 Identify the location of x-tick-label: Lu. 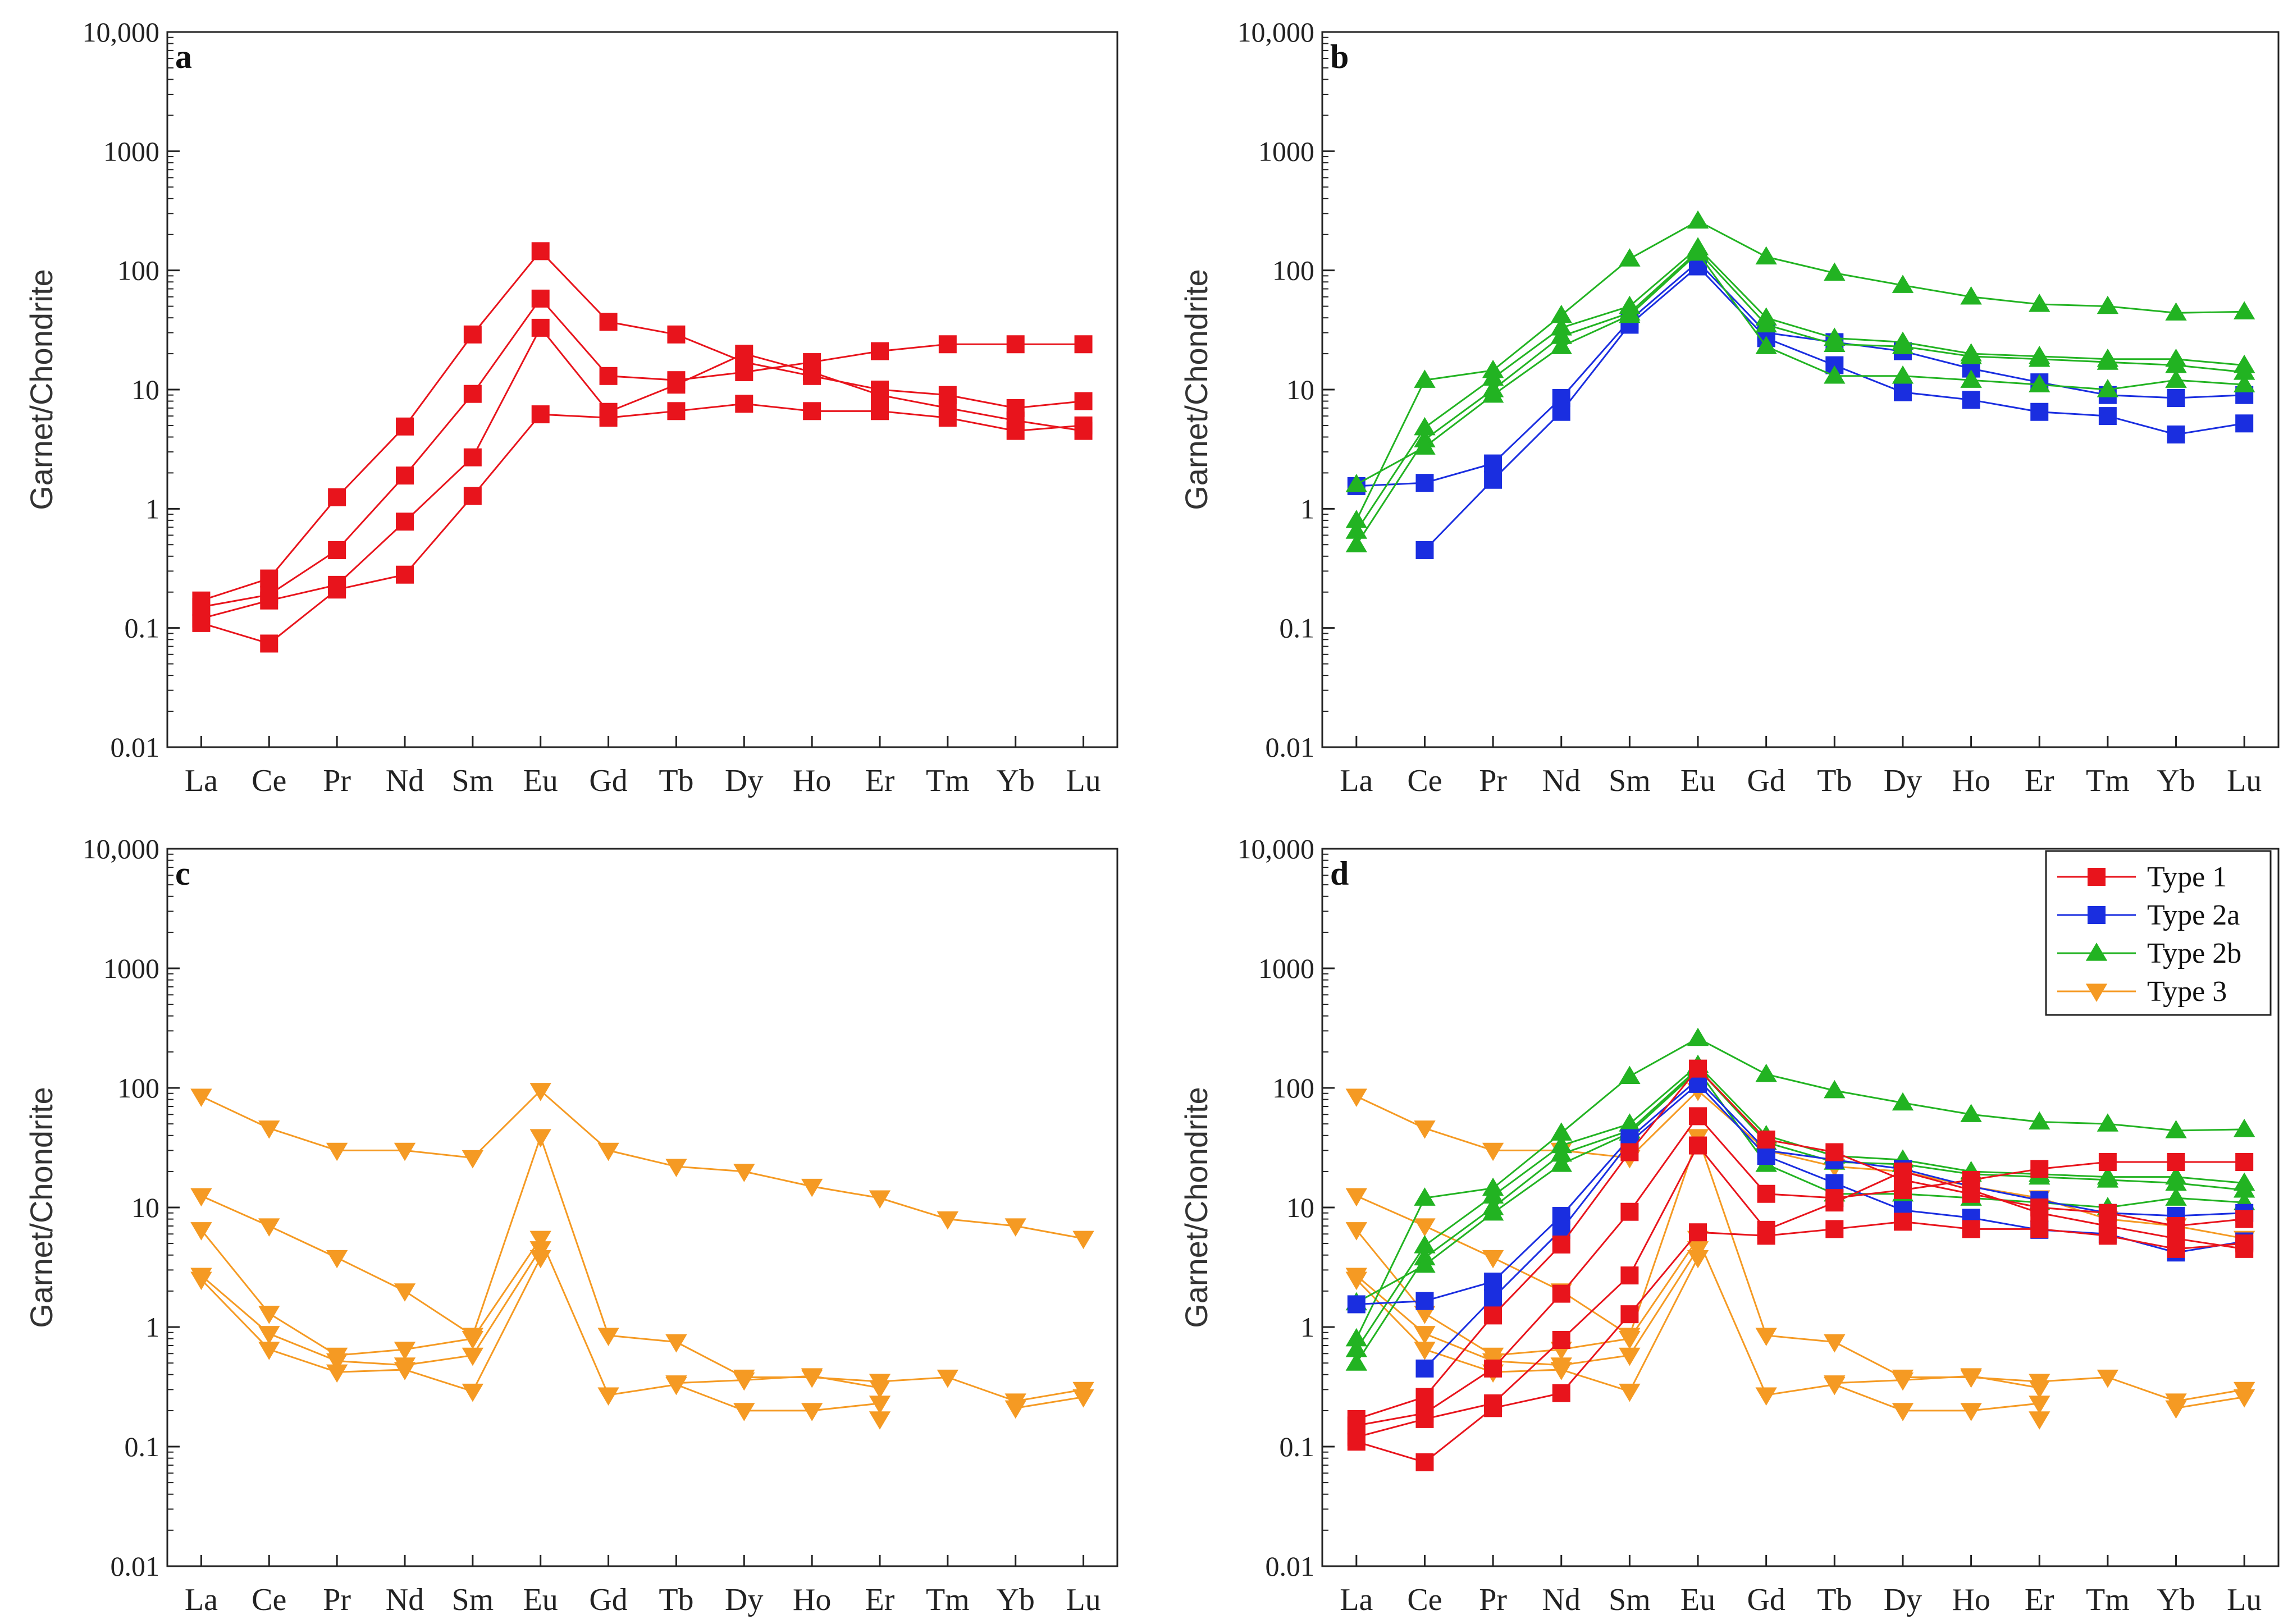
(1083, 781).